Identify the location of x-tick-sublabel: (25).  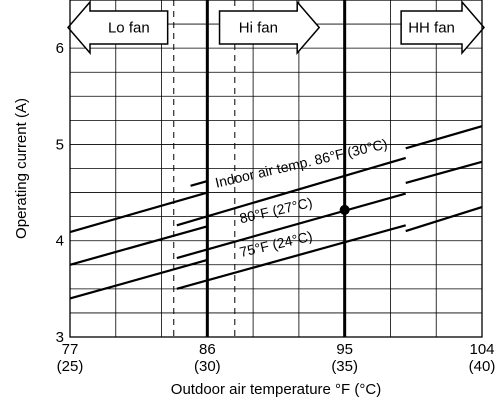
(70, 366).